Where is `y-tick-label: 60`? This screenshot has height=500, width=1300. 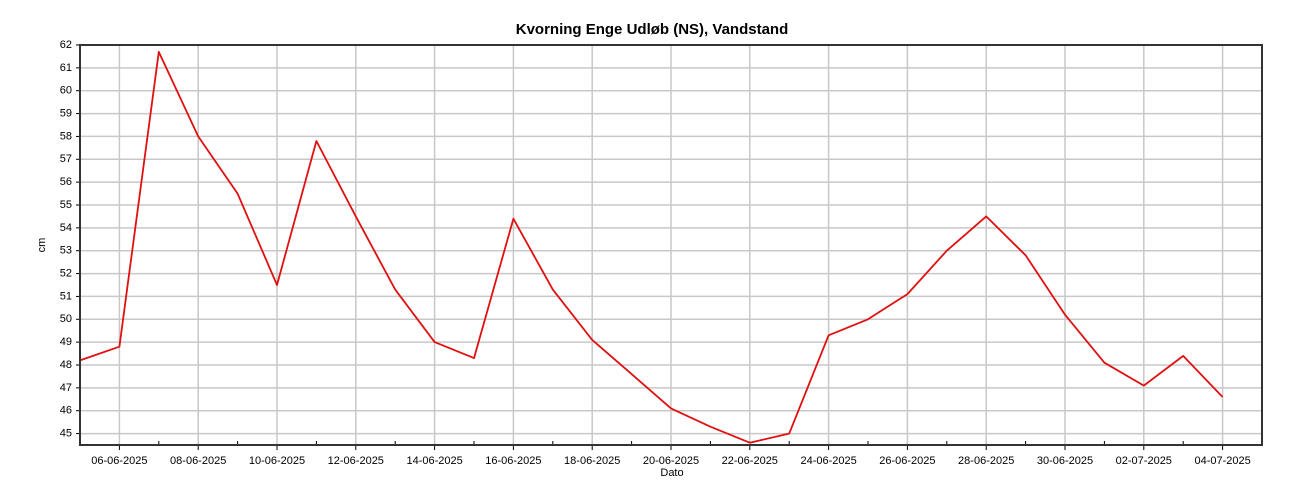 y-tick-label: 60 is located at coordinates (66, 91).